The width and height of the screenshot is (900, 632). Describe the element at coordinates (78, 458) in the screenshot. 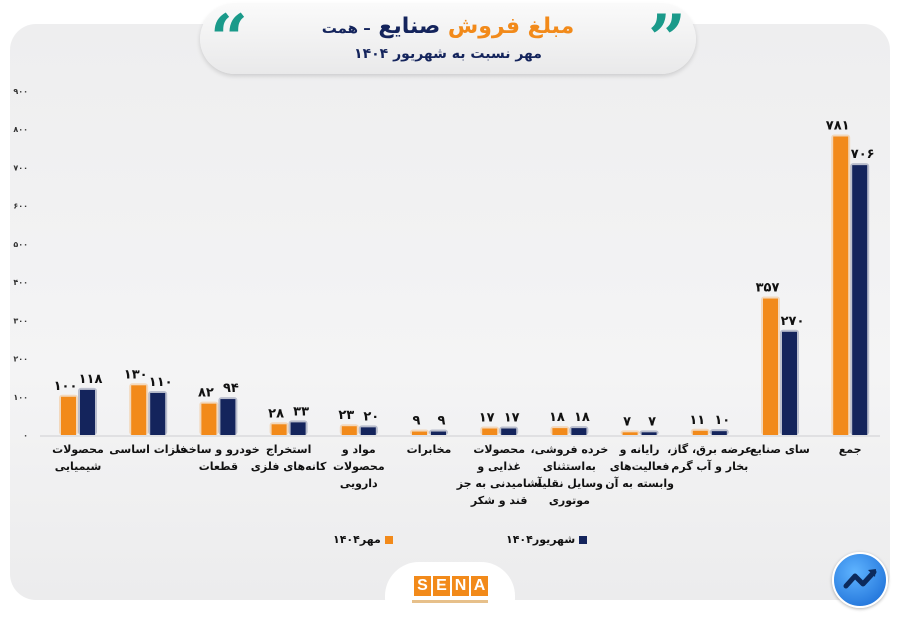

I see `x-category-label: محصولات شیمیایی` at that location.